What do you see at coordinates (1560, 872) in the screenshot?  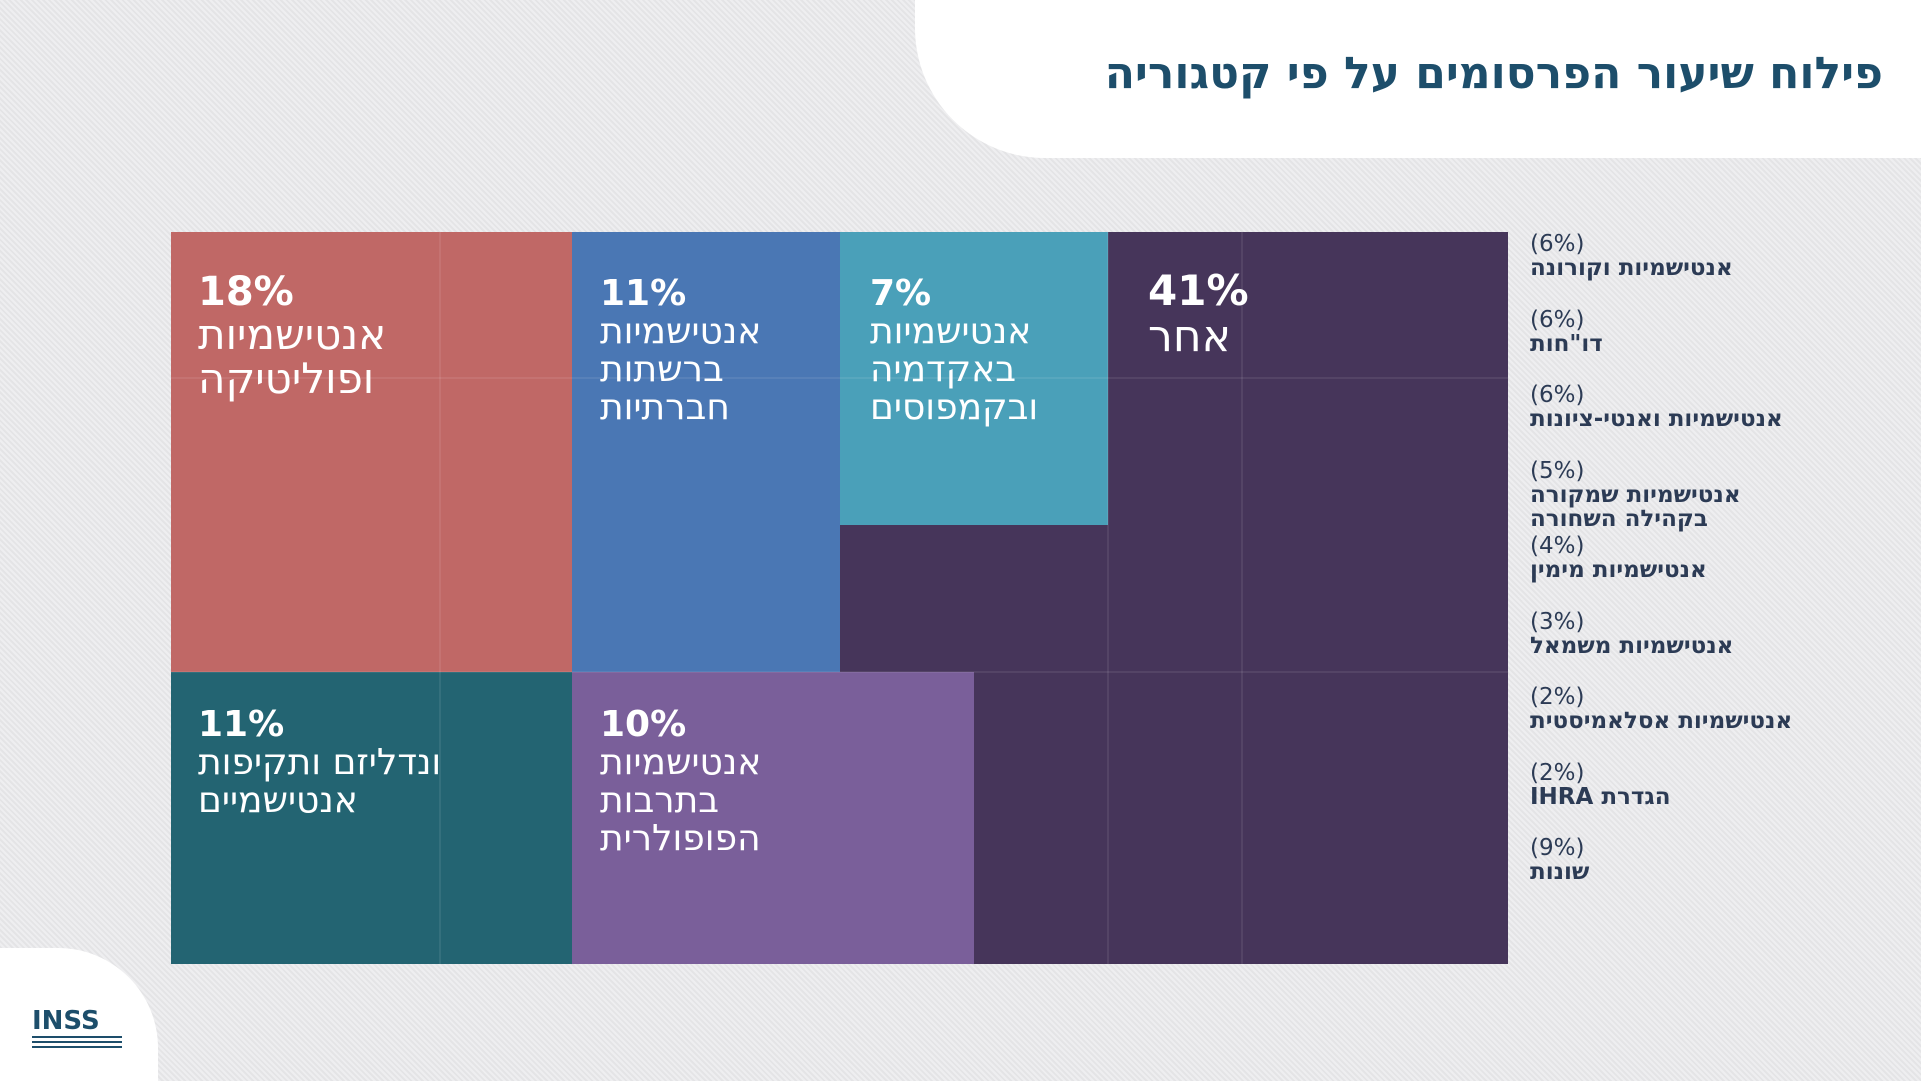 I see `legend-label: שונות` at bounding box center [1560, 872].